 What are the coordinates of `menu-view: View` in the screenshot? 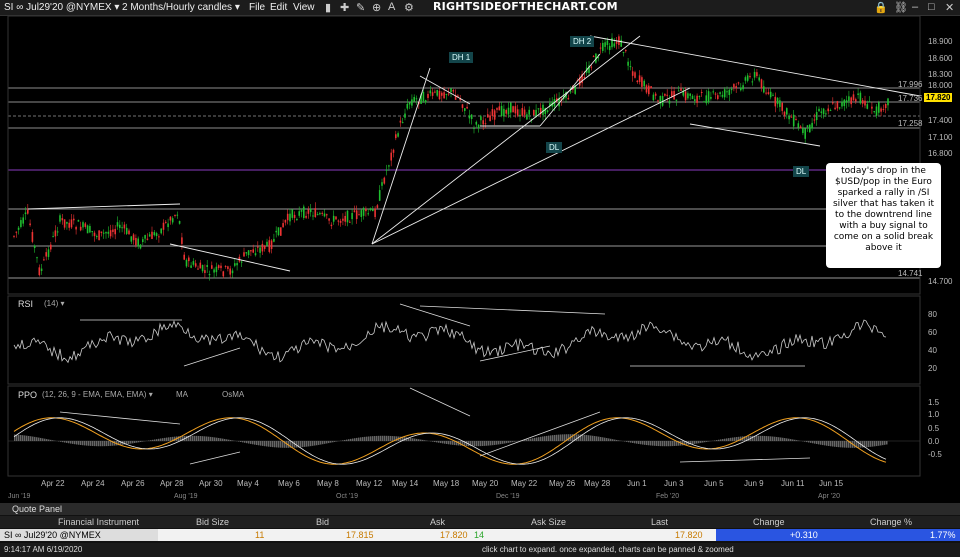 It's located at (304, 7).